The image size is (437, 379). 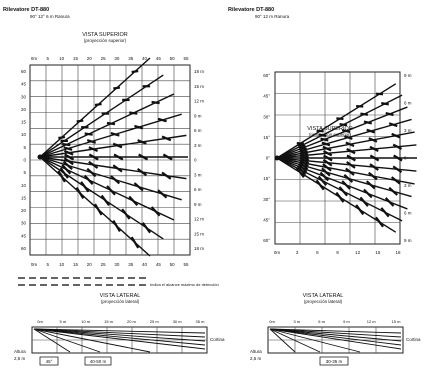 What do you see at coordinates (277, 158) in the screenshot?
I see `right-detector-origin` at bounding box center [277, 158].